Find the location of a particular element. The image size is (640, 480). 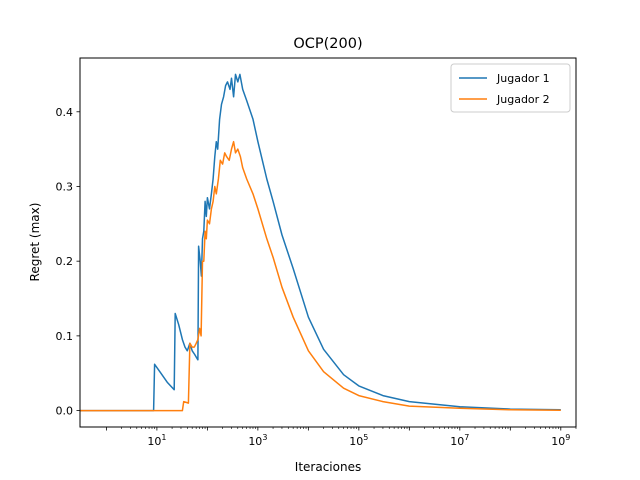

chart-title: OCP(200) is located at coordinates (327, 44).